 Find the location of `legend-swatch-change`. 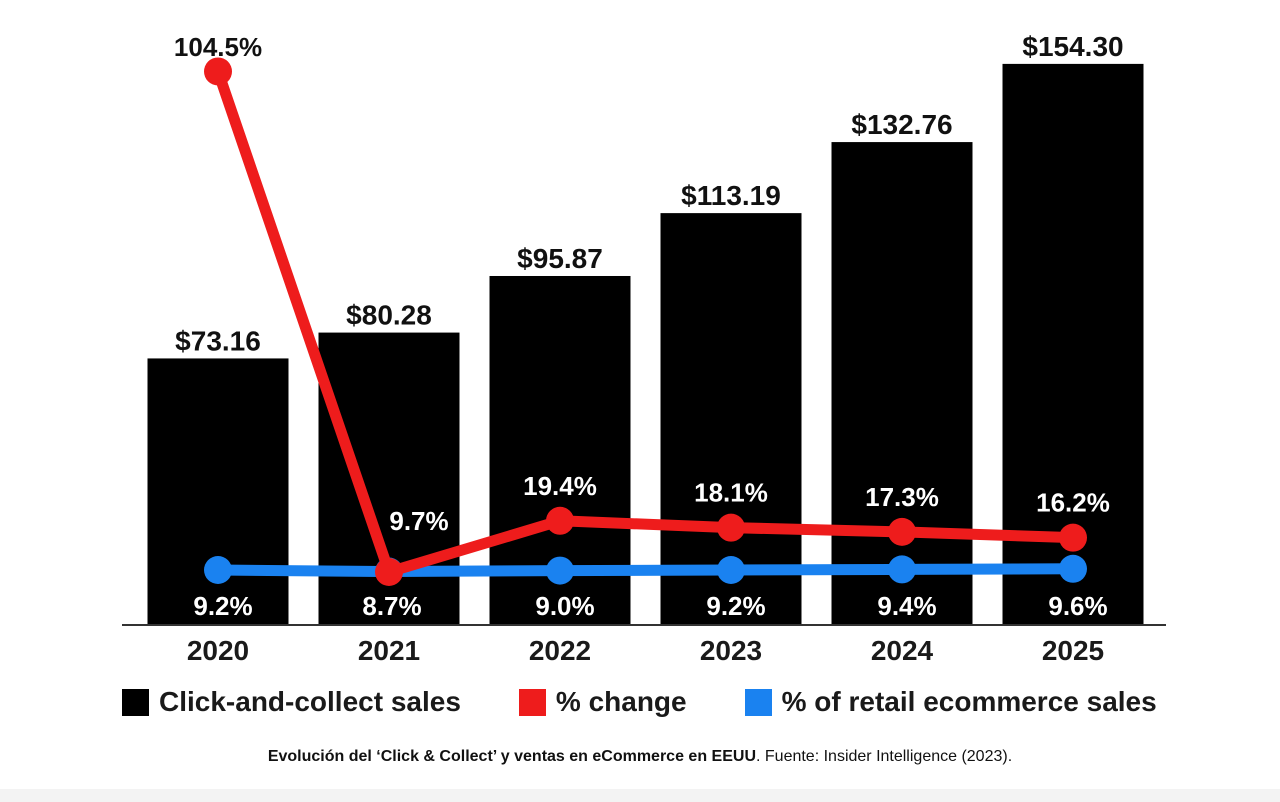

legend-swatch-change is located at coordinates (532, 702).